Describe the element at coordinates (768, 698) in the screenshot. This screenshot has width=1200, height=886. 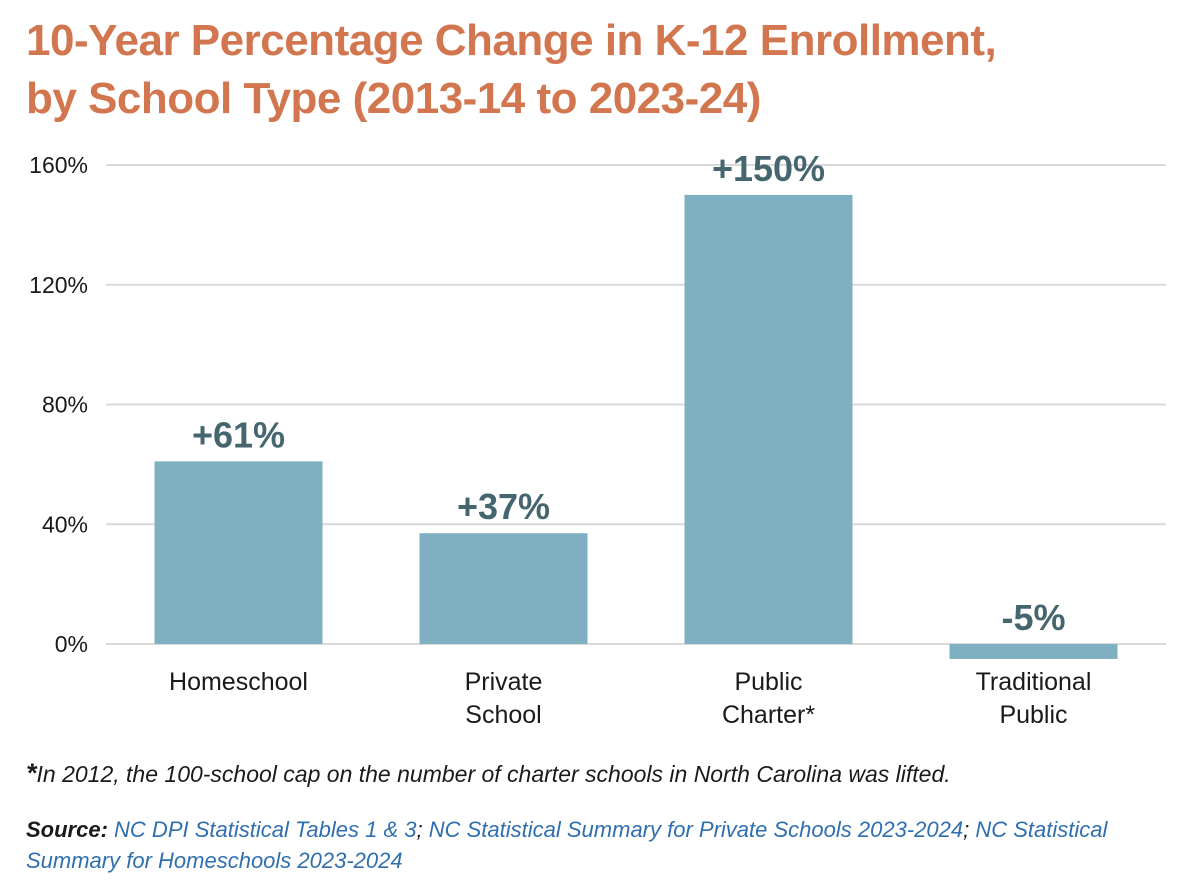
I see `category-label-3: Public Charter*` at that location.